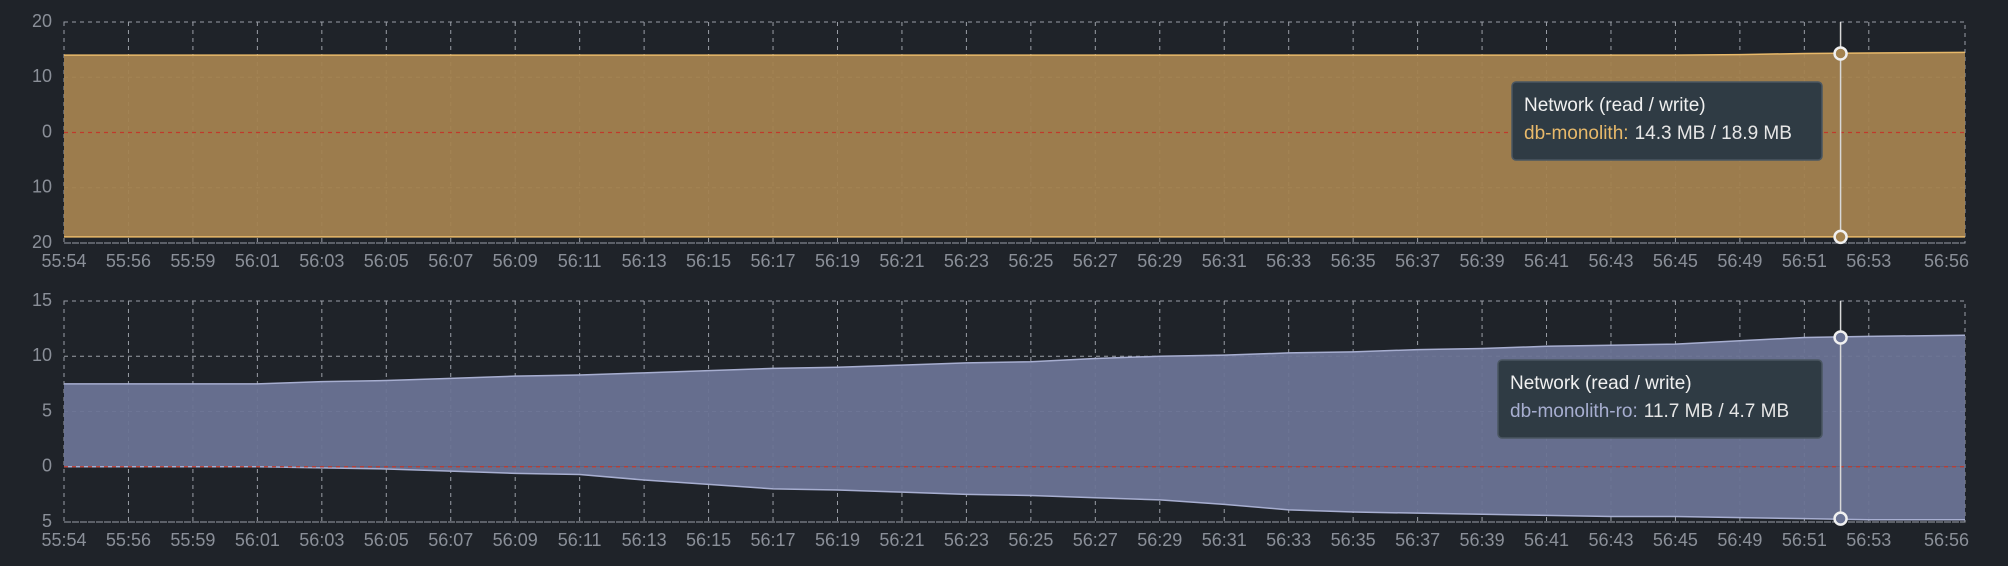 The image size is (2008, 566). Describe the element at coordinates (42, 300) in the screenshot. I see `y-tick-label: 15` at that location.